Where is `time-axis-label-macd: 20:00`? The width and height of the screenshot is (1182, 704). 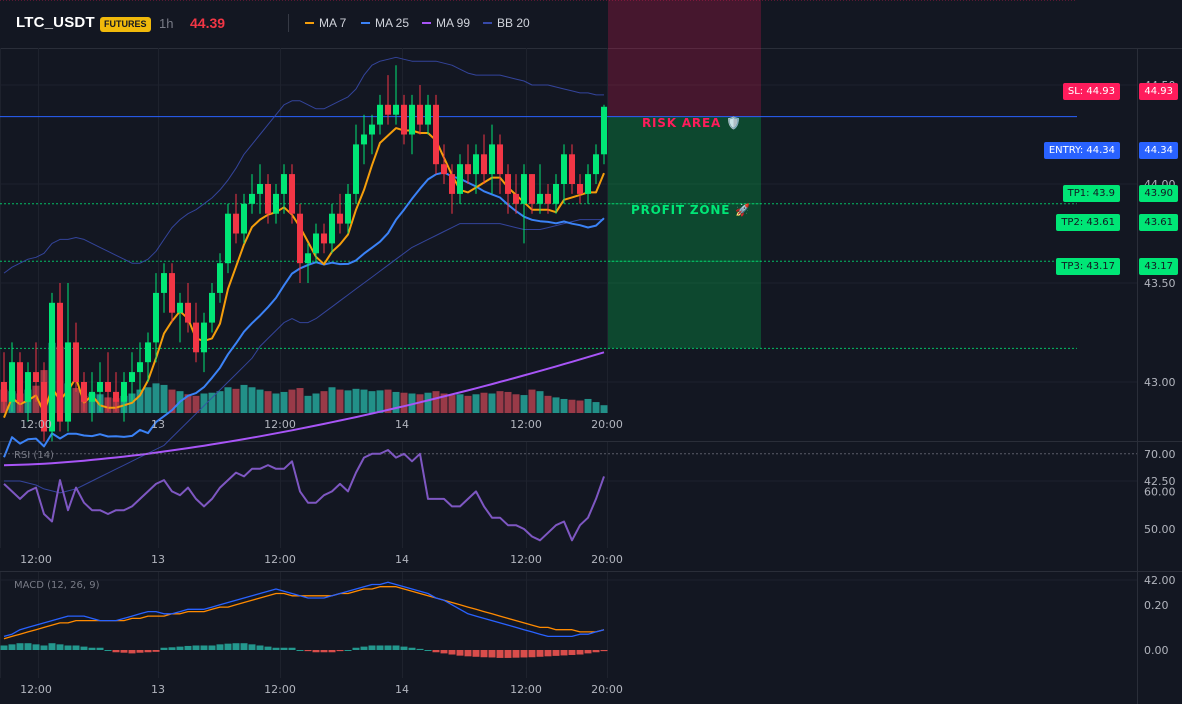
time-axis-label-macd: 20:00 is located at coordinates (607, 689).